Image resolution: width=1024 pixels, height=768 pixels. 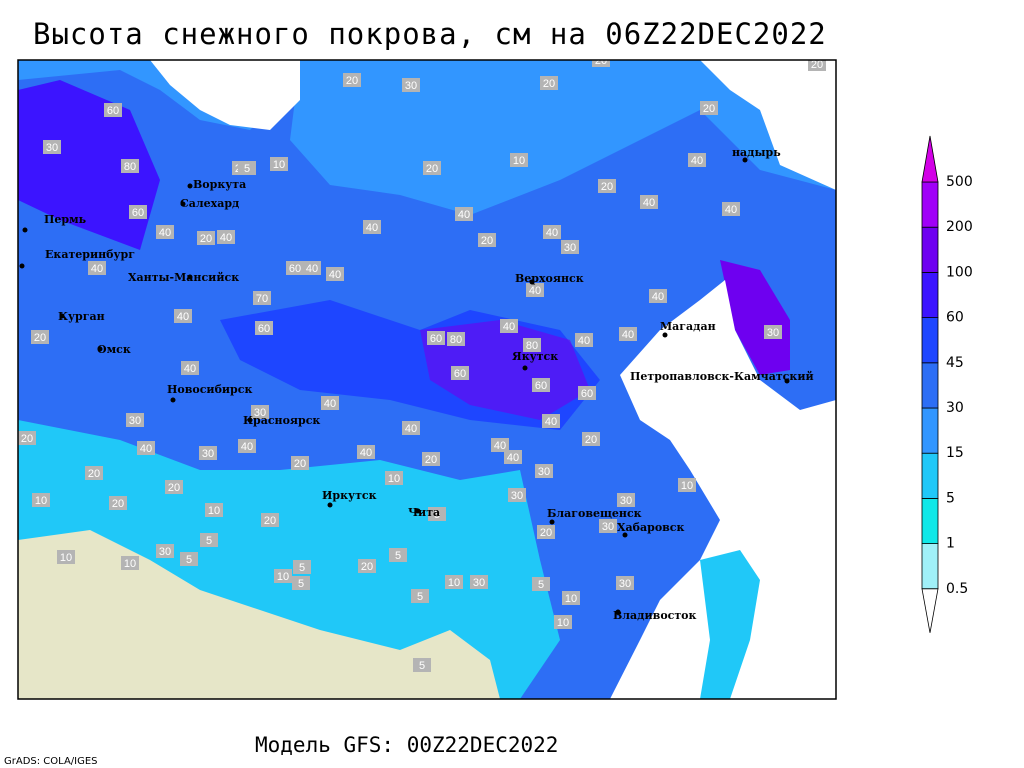 I want to click on city-name: Петропавловск-Камчатский, so click(x=722, y=376).